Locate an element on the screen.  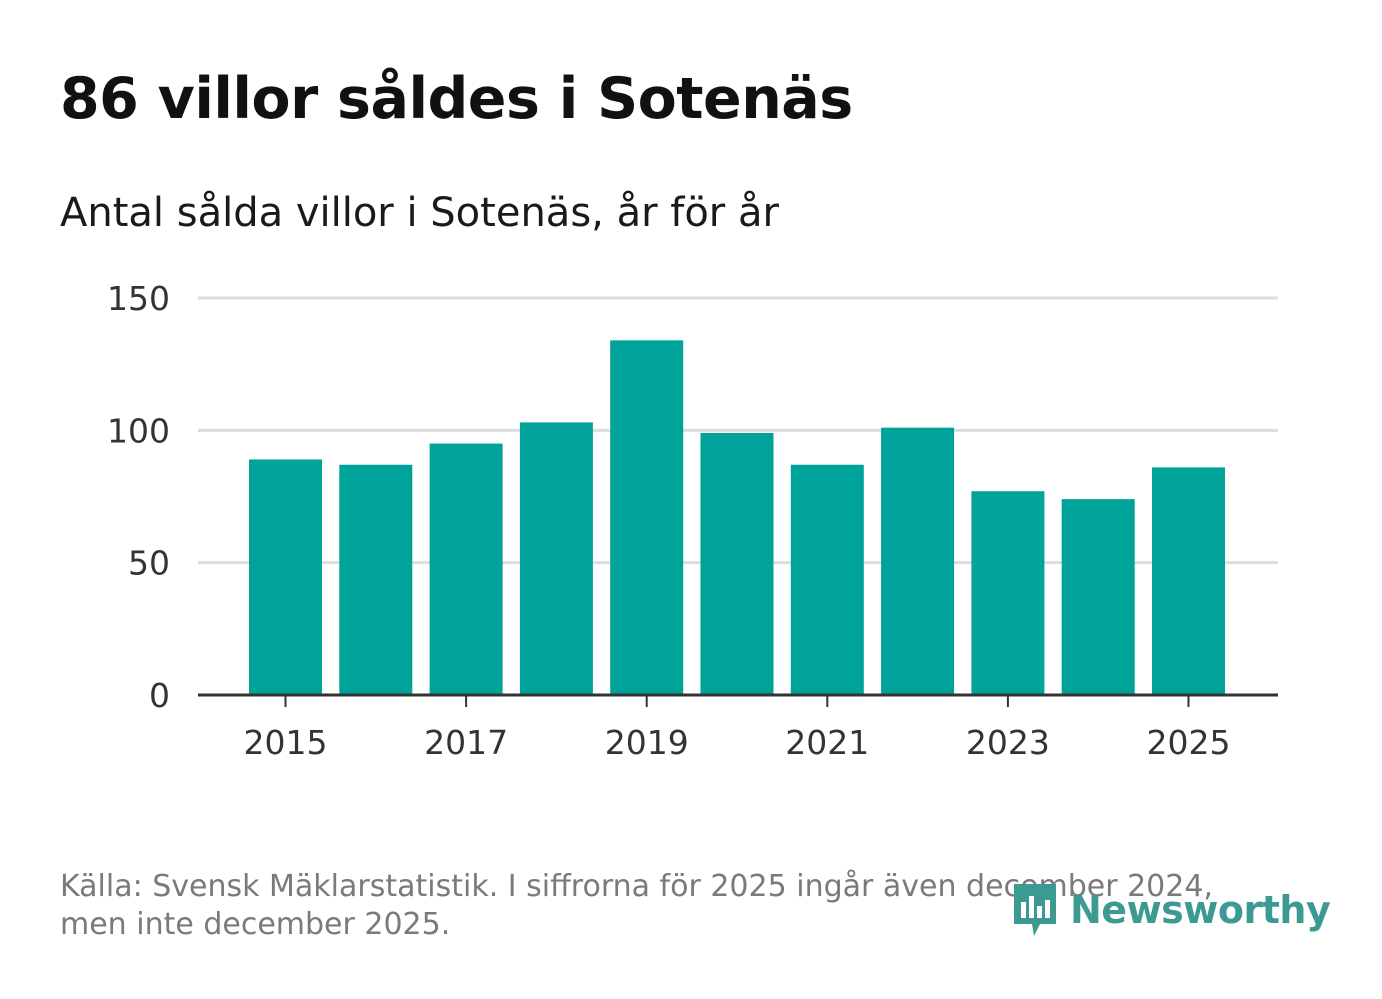
newsworthy-chart-icon is located at coordinates (1035, 910).